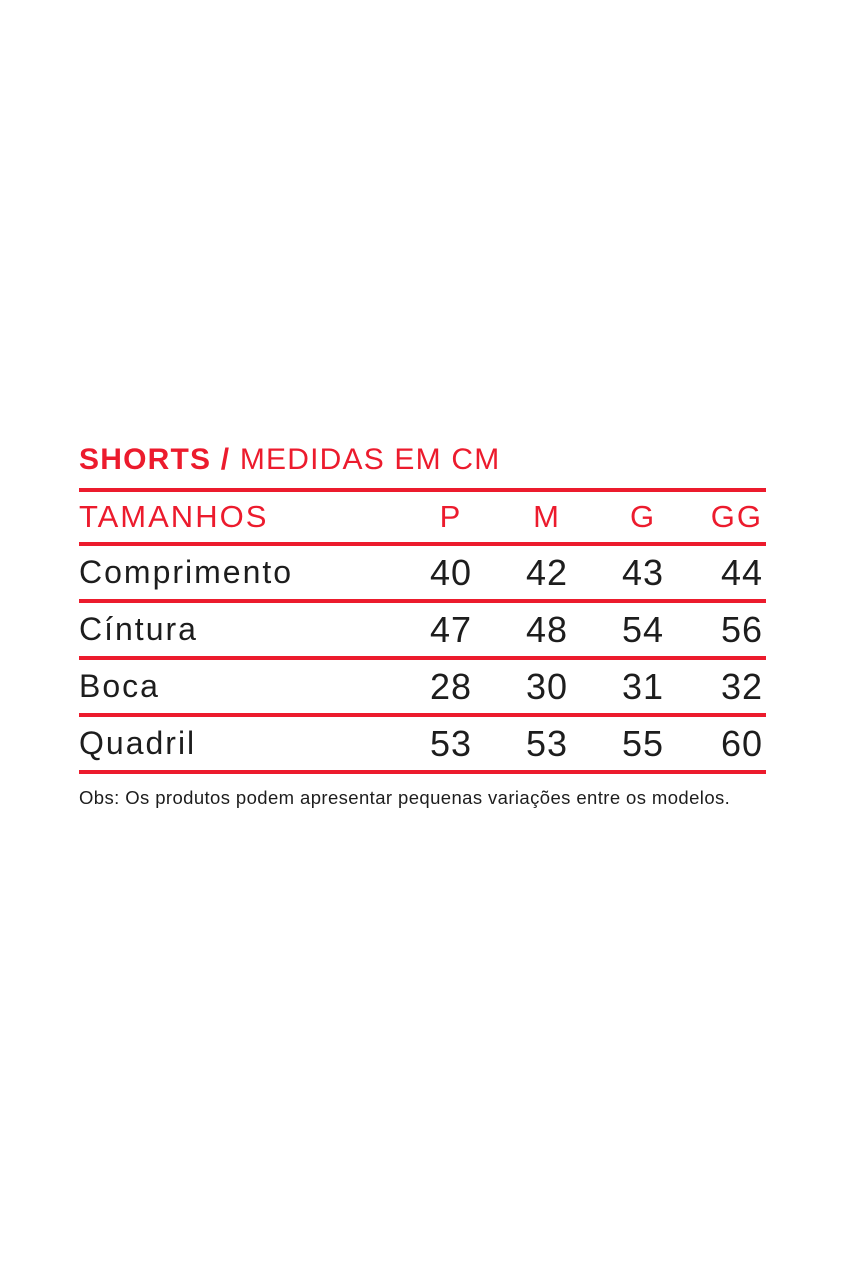  What do you see at coordinates (728, 573) in the screenshot?
I see `measure-value-gg: 44` at bounding box center [728, 573].